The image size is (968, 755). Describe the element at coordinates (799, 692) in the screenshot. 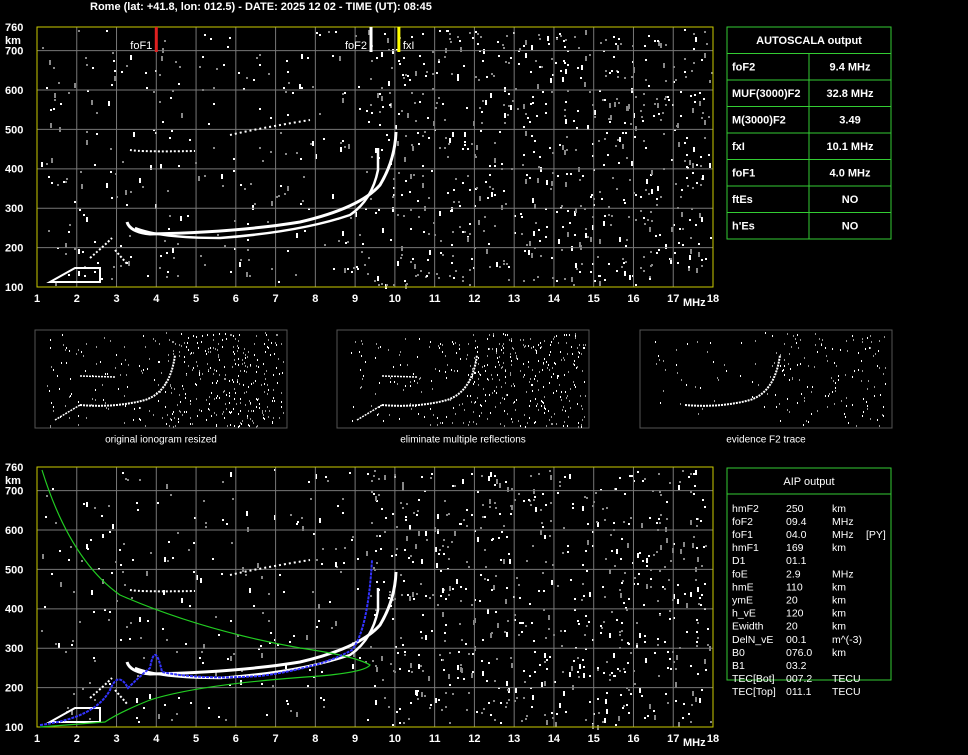

I see `aip-cell: 011.1` at that location.